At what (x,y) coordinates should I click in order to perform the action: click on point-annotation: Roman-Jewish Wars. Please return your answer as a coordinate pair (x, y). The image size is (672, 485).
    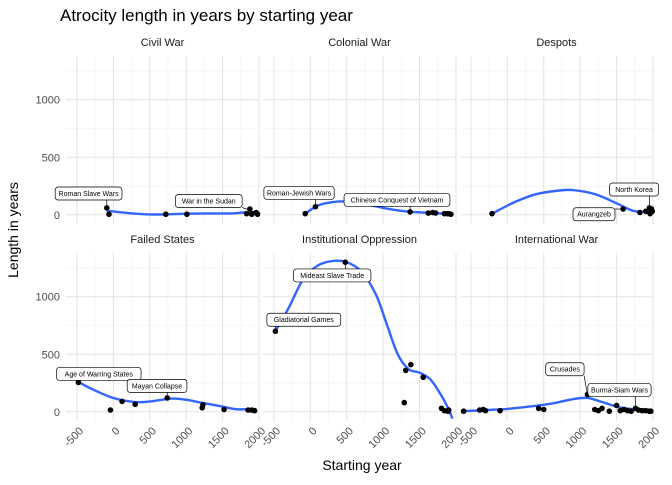
    Looking at the image, I should click on (299, 193).